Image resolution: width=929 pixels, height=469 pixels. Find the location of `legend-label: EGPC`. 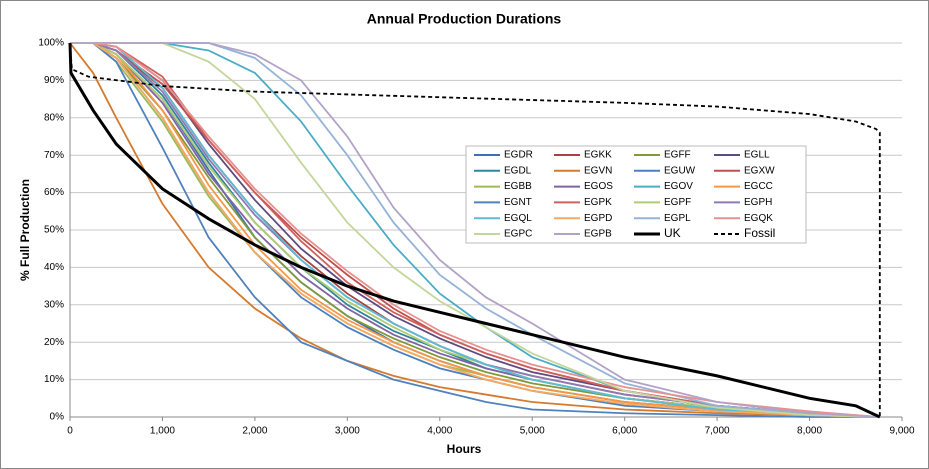

legend-label: EGPC is located at coordinates (518, 234).